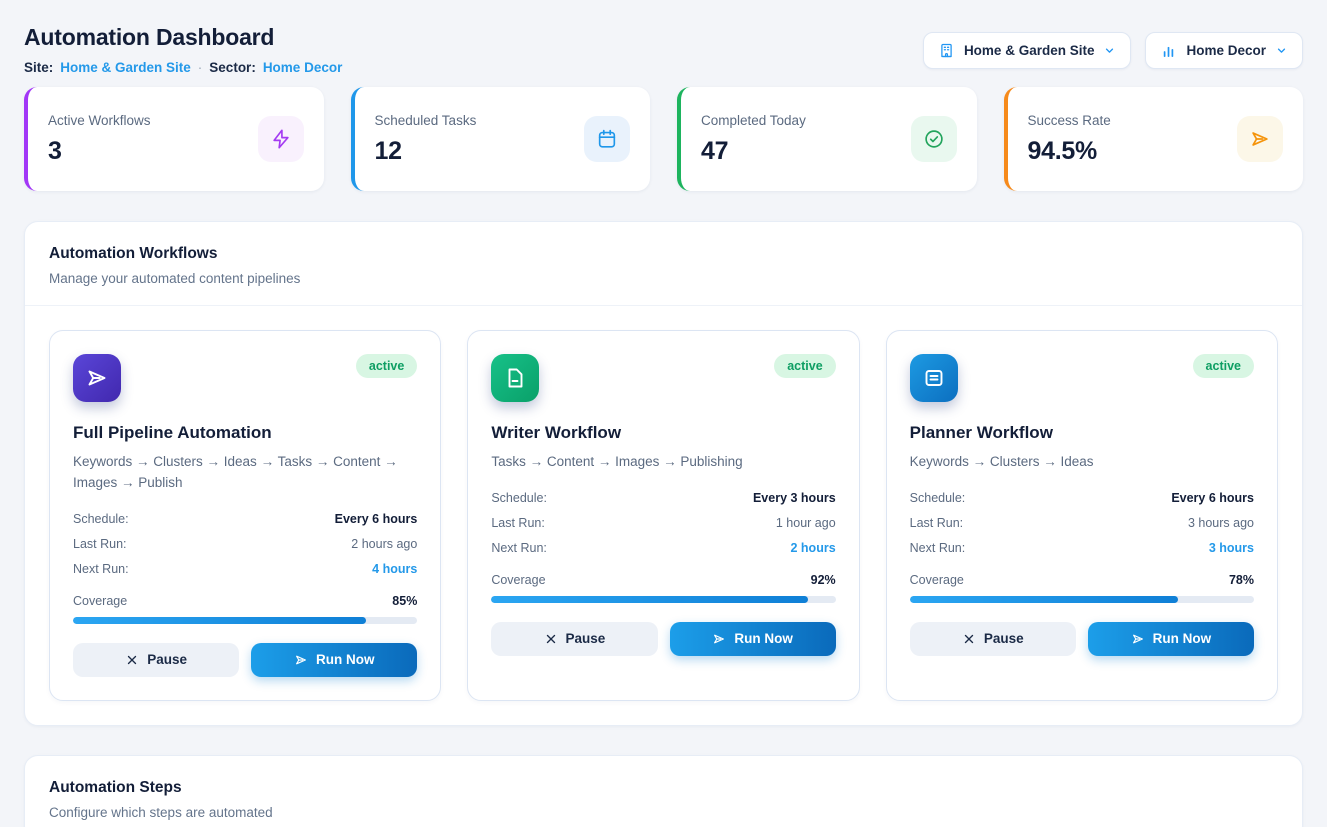  Describe the element at coordinates (115, 787) in the screenshot. I see `steps-section-title: Automation Steps` at that location.